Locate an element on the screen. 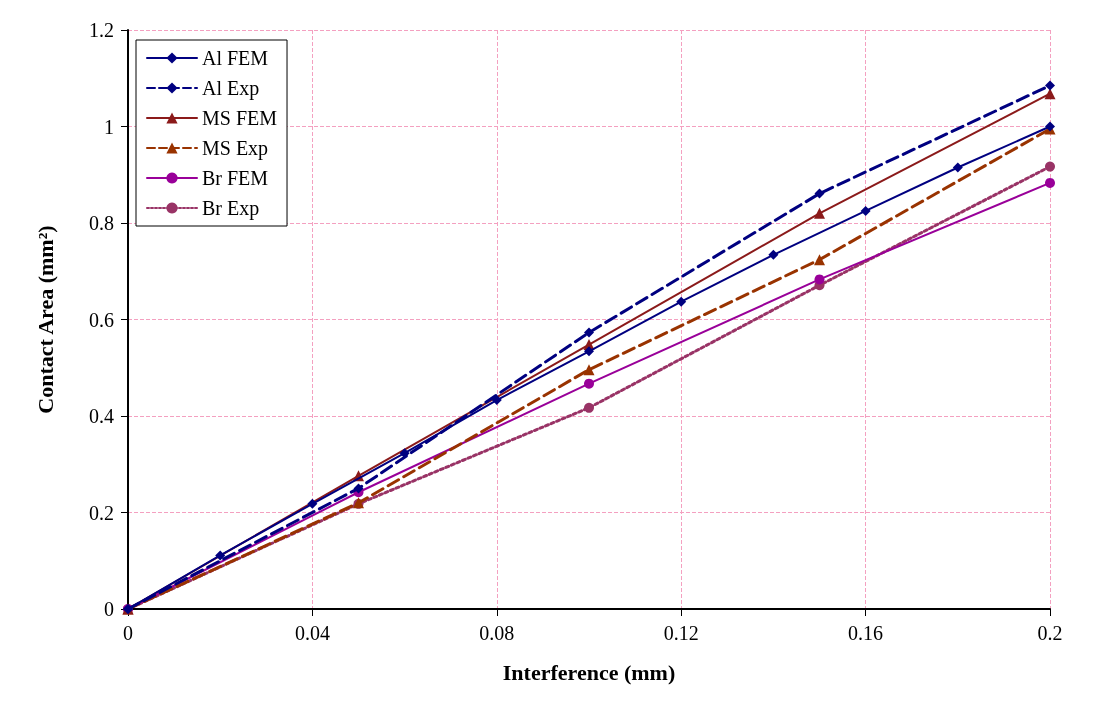  legend-label: Br Exp is located at coordinates (231, 208).